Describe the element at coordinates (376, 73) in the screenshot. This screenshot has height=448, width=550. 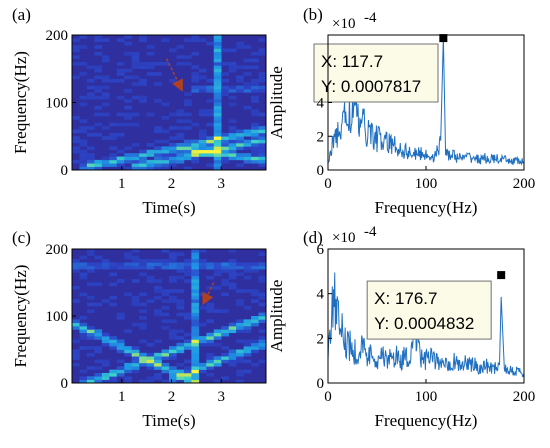
I see `datatip: X: 117.7 Y: 0.0007817` at that location.